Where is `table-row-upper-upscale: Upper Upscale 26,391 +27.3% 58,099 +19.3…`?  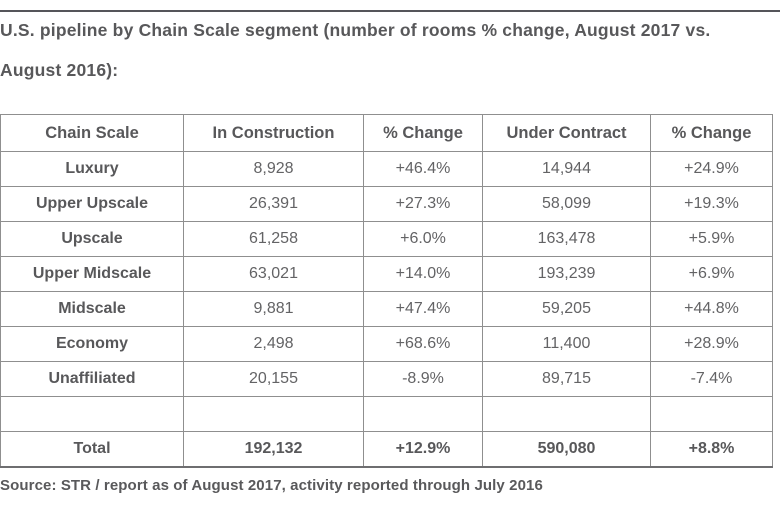
table-row-upper-upscale: Upper Upscale 26,391 +27.3% 58,099 +19.3… is located at coordinates (386, 204).